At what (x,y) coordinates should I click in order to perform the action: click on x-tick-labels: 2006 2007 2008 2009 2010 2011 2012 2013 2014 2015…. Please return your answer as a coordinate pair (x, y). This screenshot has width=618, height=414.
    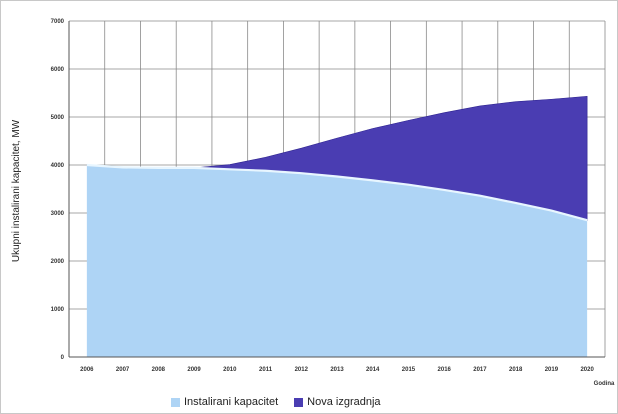
    Looking at the image, I should click on (337, 370).